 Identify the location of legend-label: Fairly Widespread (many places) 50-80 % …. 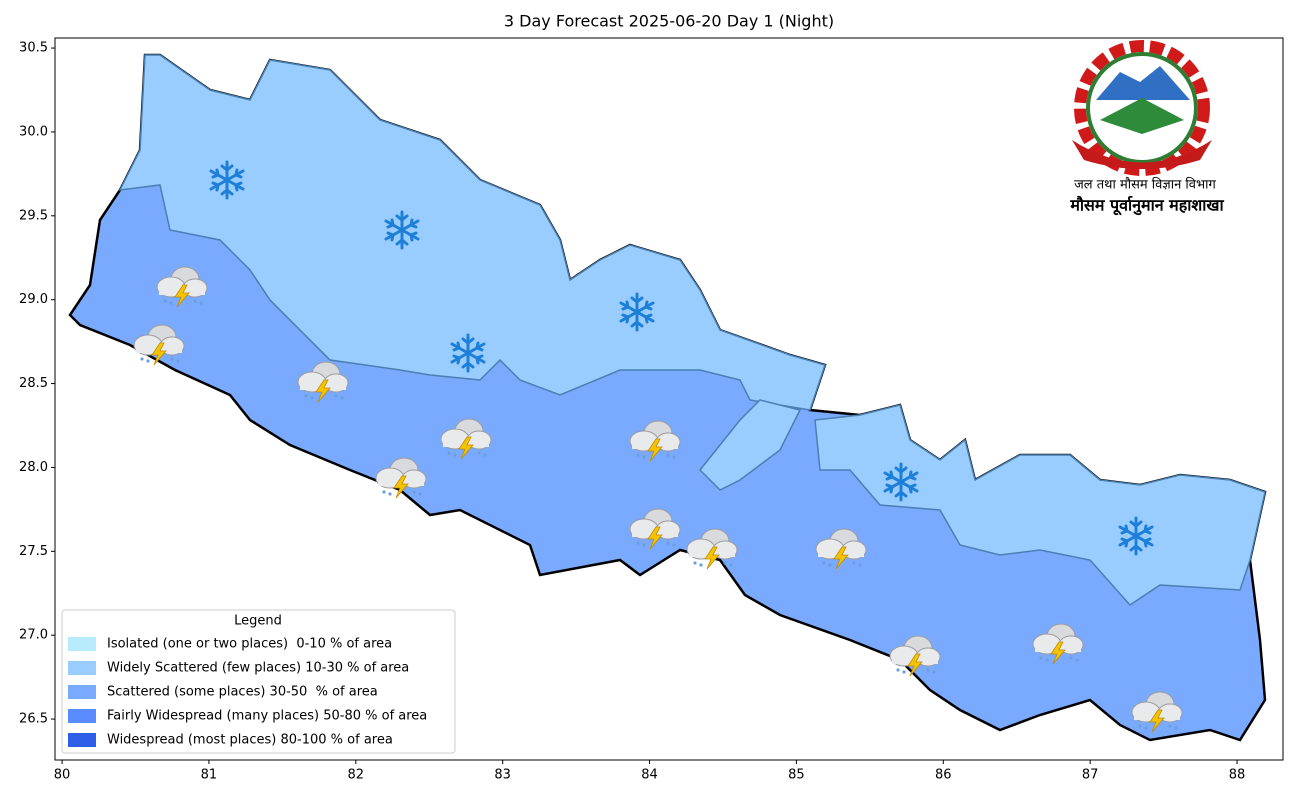
(267, 716).